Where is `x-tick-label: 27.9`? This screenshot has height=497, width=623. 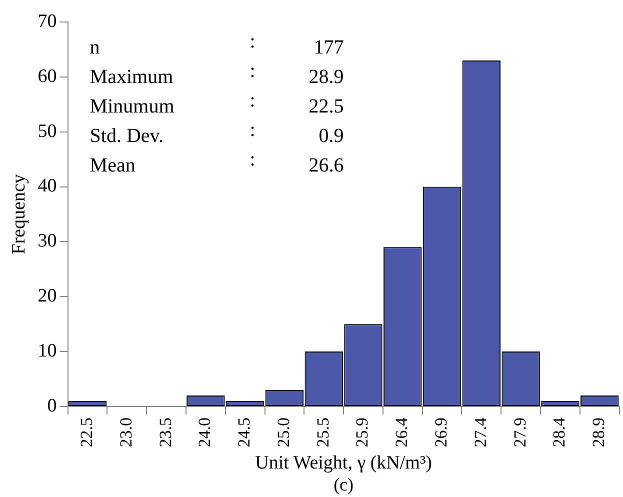
x-tick-label: 27.9 is located at coordinates (520, 432).